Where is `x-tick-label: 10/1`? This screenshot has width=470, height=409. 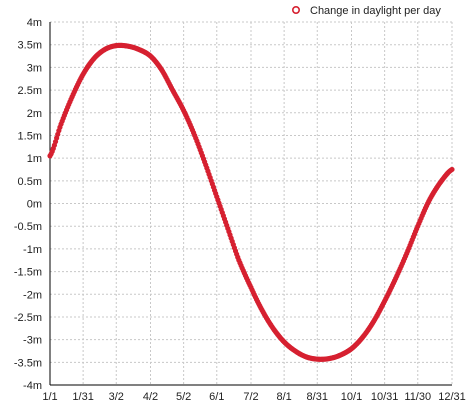 x-tick-label: 10/1 is located at coordinates (351, 397).